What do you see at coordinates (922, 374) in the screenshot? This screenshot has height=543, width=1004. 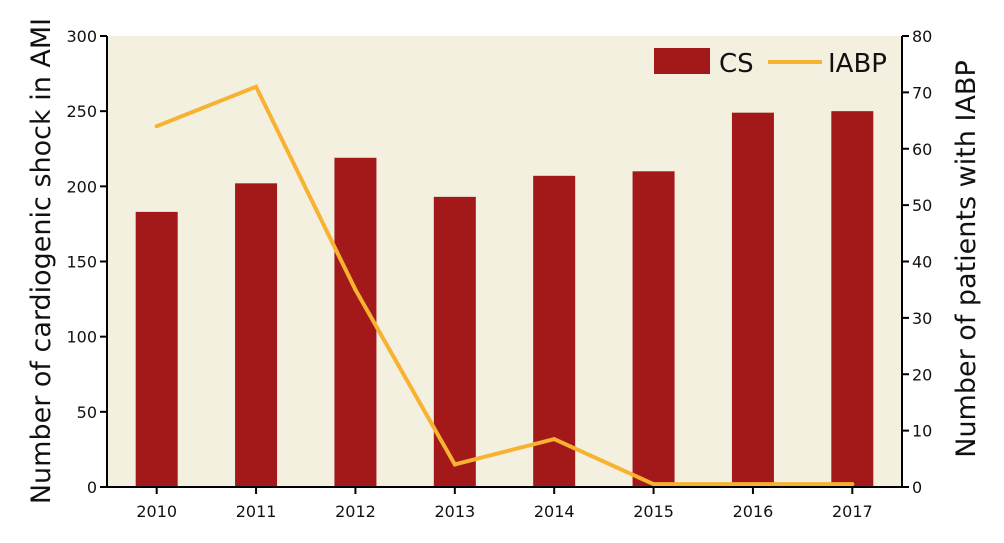 I see `right-tick-label: 20` at bounding box center [922, 374].